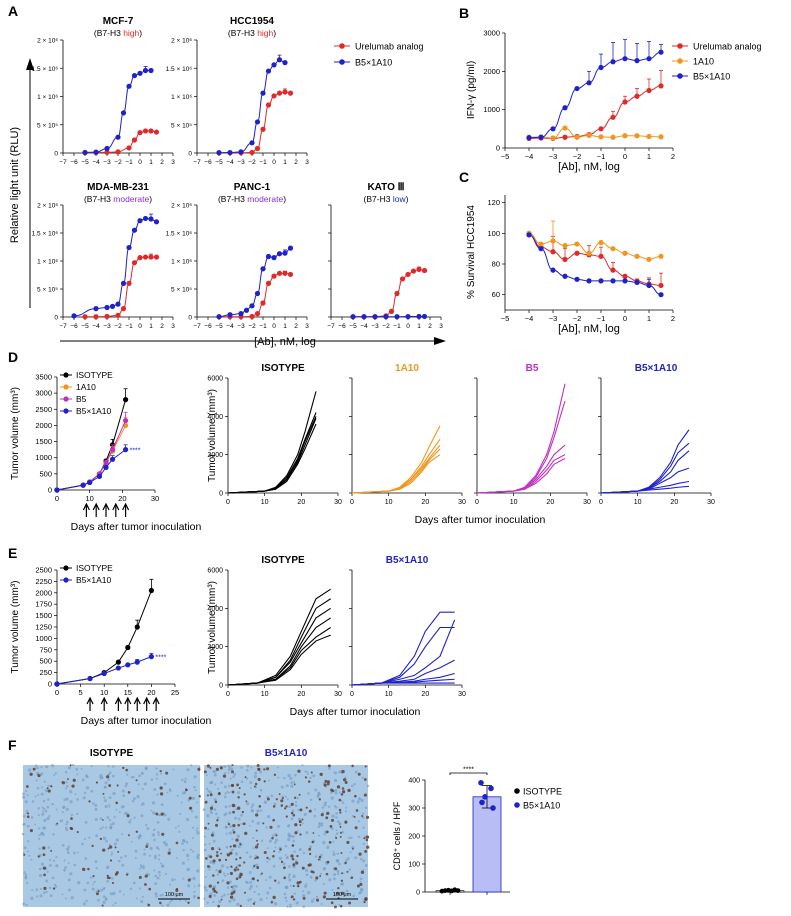 This screenshot has width=791, height=916. I want to click on x-tick-label: 2, so click(296, 326).